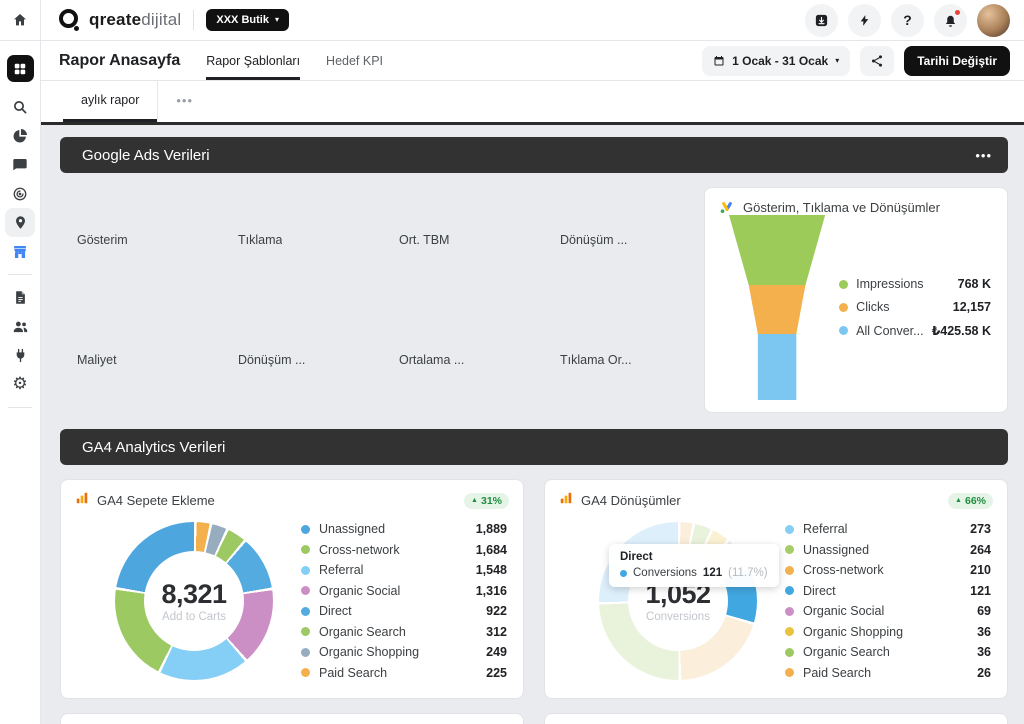 This screenshot has width=1024, height=724. Describe the element at coordinates (453, 240) in the screenshot. I see `legend-item: Ort. TBM` at that location.